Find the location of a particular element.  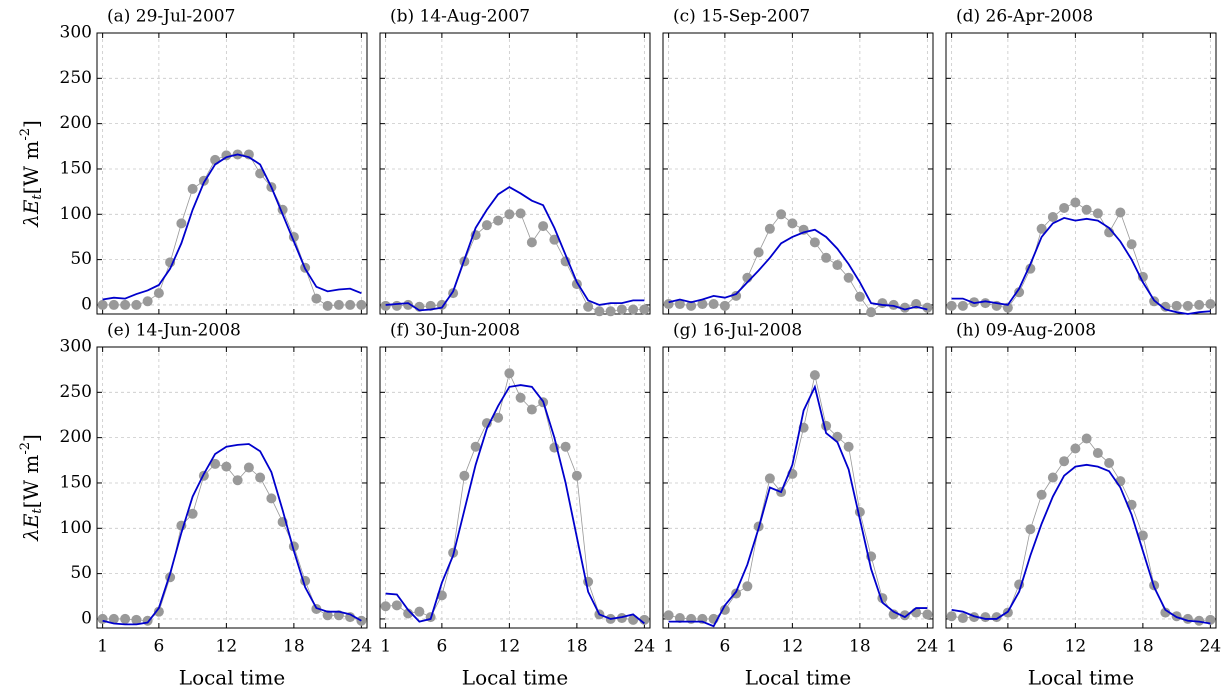

panel: (c) 15-Sep-2007 is located at coordinates (798, 162).